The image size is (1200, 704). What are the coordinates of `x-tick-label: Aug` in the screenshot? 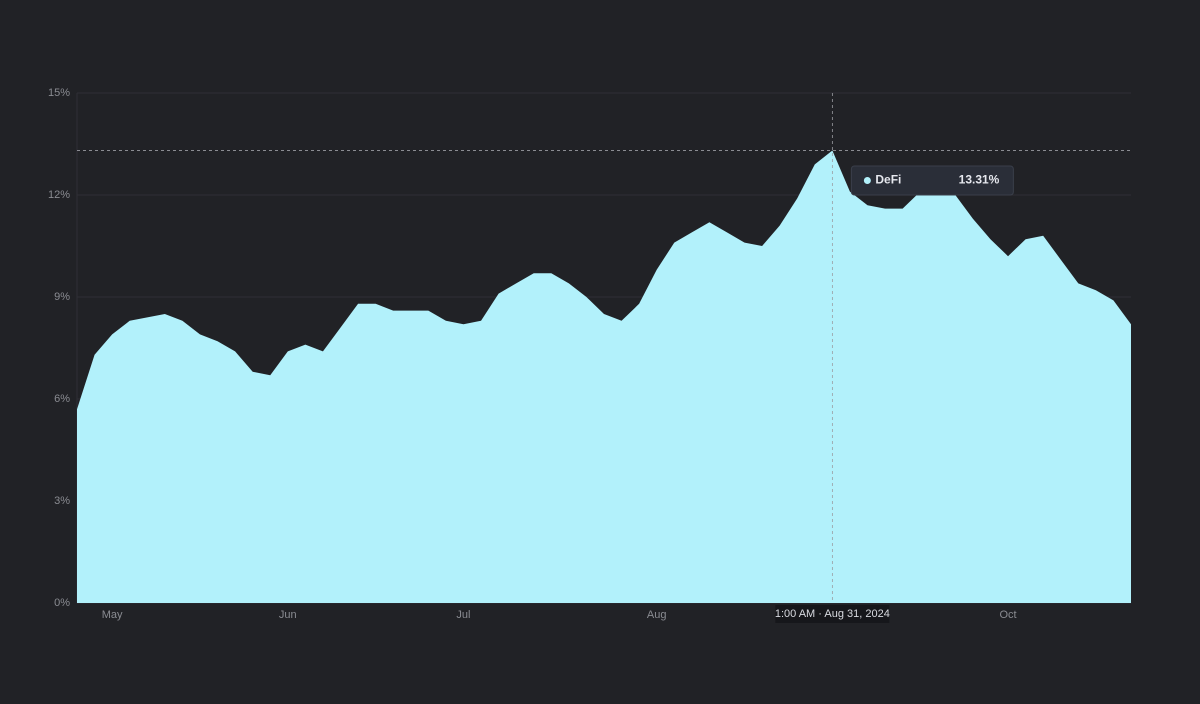 It's located at (657, 615).